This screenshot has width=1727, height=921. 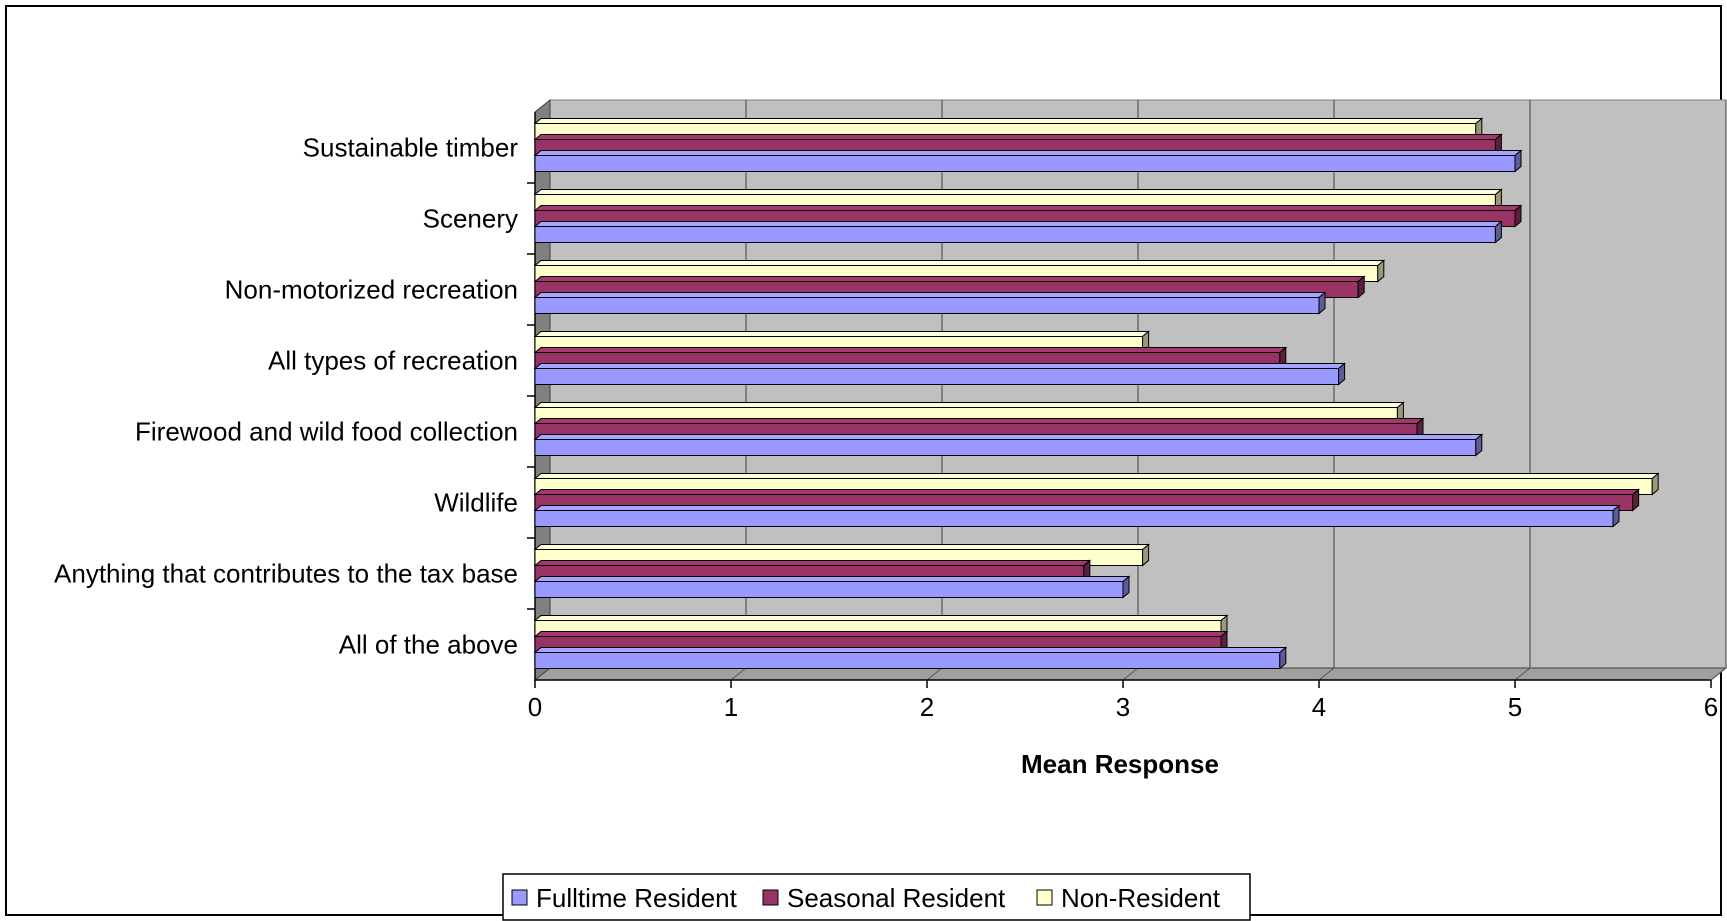 I want to click on category-label: Scenery, so click(x=470, y=219).